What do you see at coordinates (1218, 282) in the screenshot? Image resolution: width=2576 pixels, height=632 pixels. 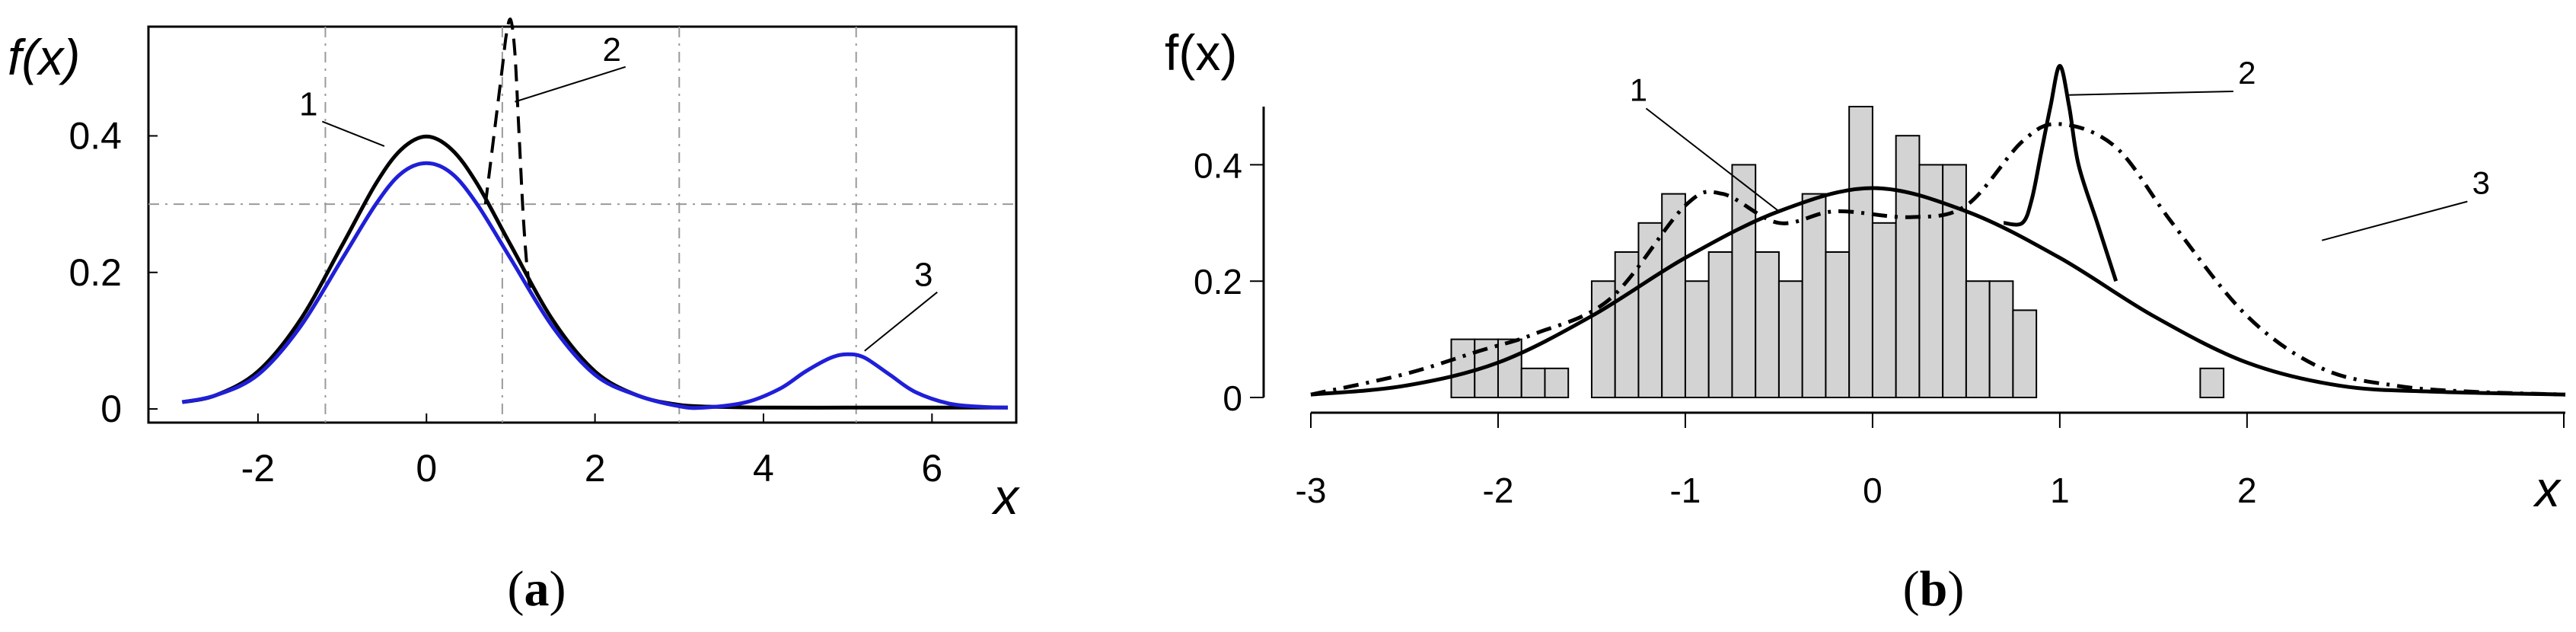 I see `y-tick-label-b: 0.2` at bounding box center [1218, 282].